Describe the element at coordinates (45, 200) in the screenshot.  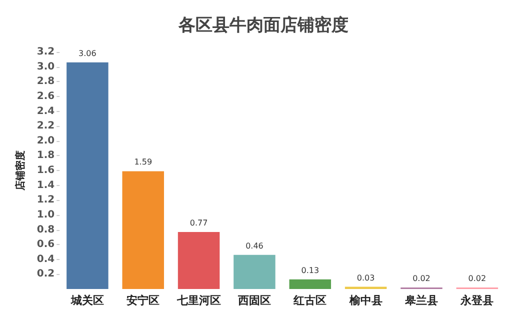
I see `y-tick-label: 1.2` at that location.